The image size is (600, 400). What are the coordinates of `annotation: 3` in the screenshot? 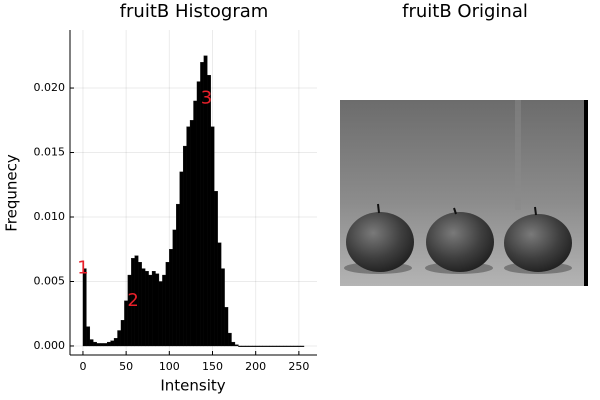 It's located at (206, 97).